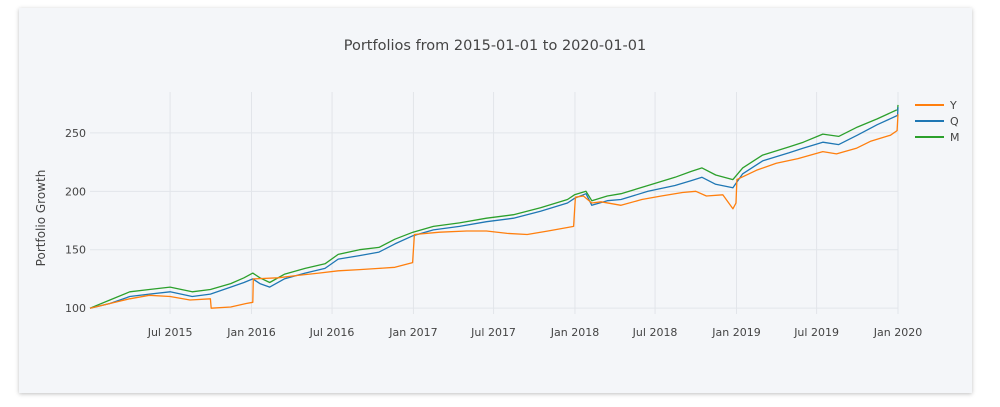 The width and height of the screenshot is (1000, 407). I want to click on x-tick-label: Jul 2018, so click(655, 332).